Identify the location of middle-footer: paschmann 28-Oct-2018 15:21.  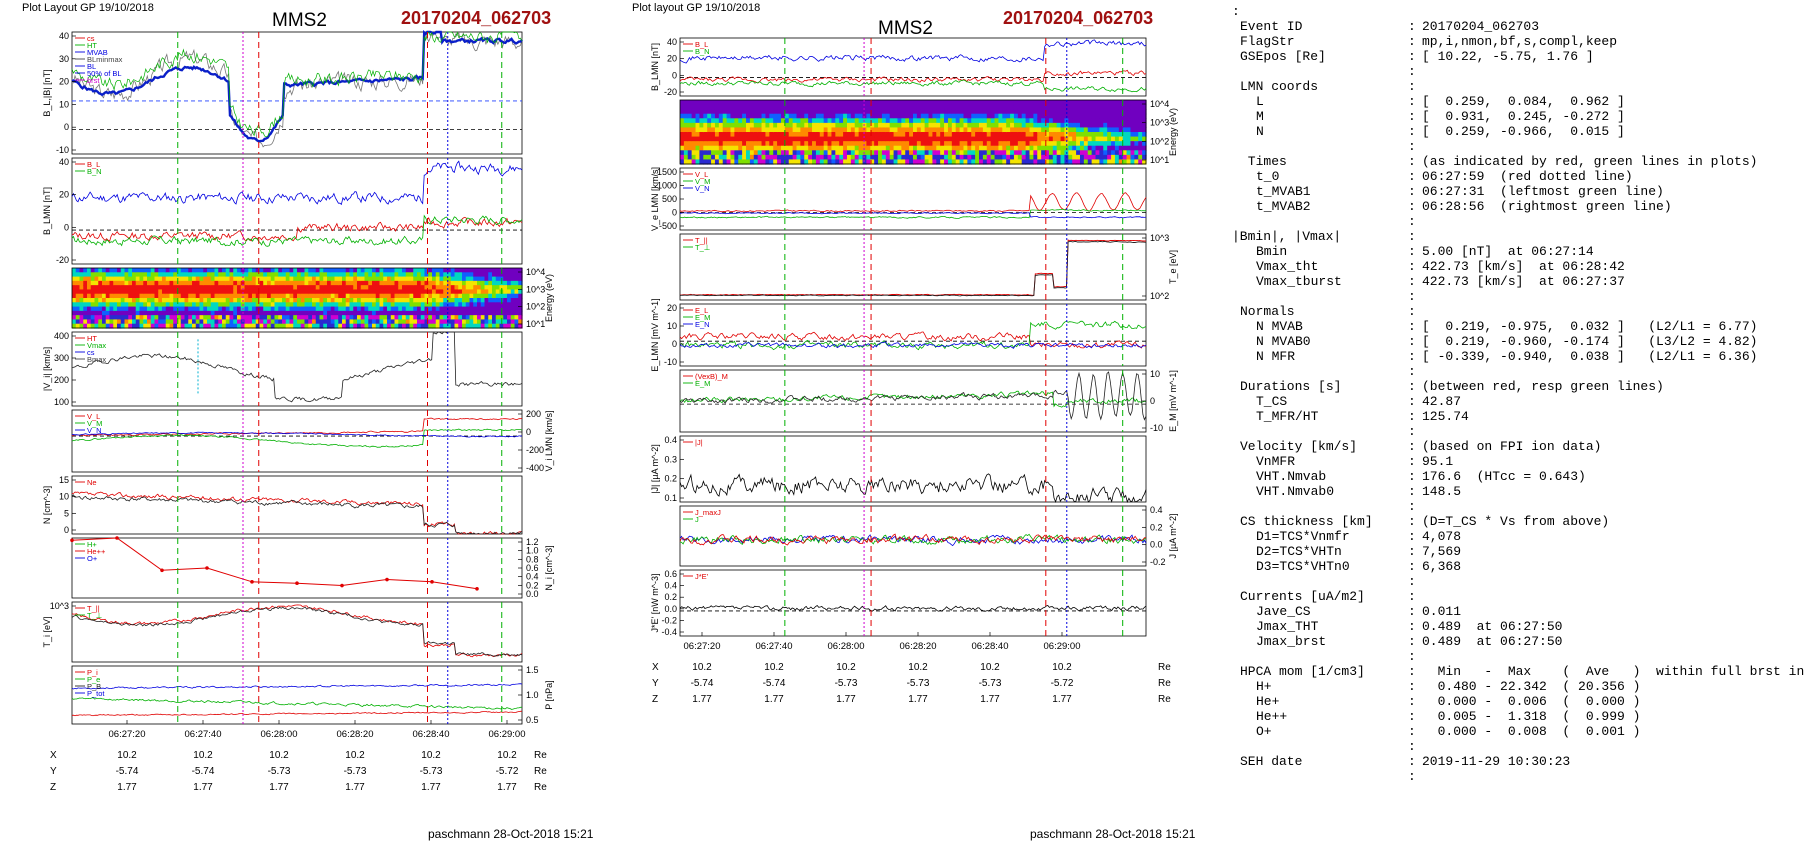
(1113, 834).